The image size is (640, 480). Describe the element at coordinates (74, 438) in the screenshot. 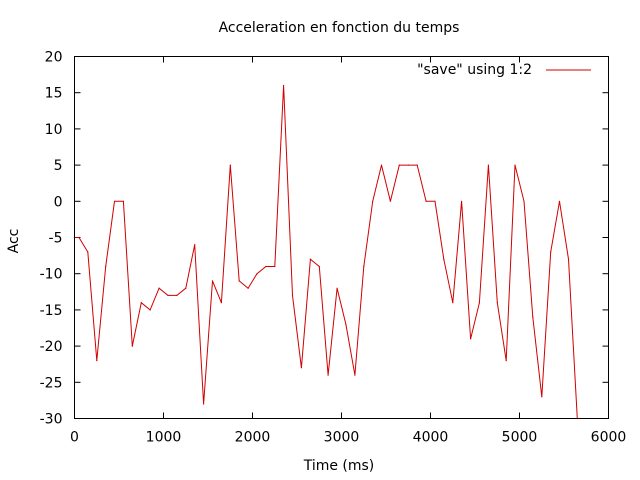

I see `x-tick-label: 0` at that location.